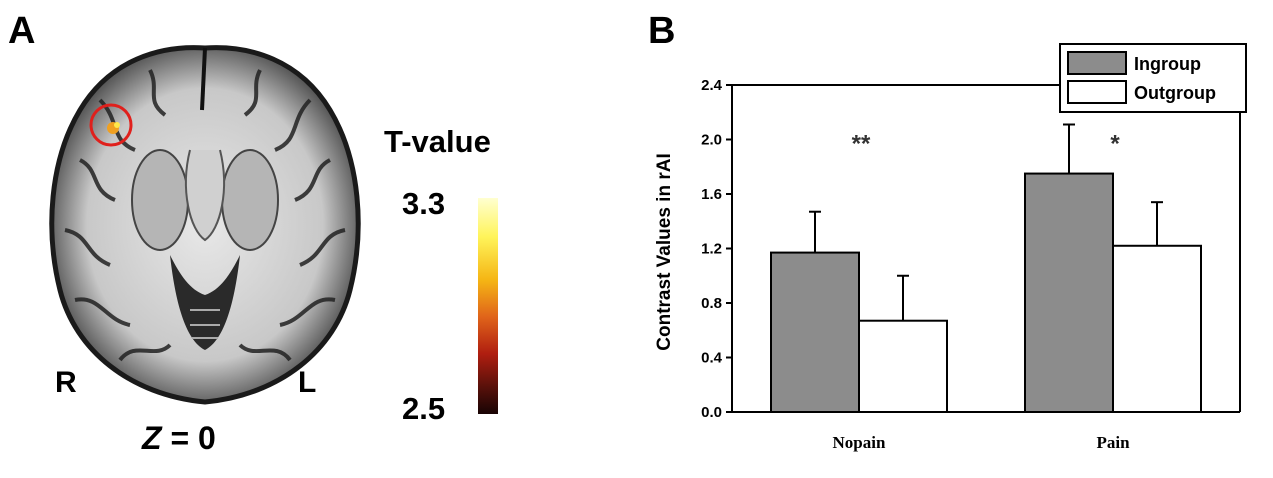 This screenshot has height=478, width=1273. What do you see at coordinates (859, 442) in the screenshot?
I see `x-tick-label: Nopain` at bounding box center [859, 442].